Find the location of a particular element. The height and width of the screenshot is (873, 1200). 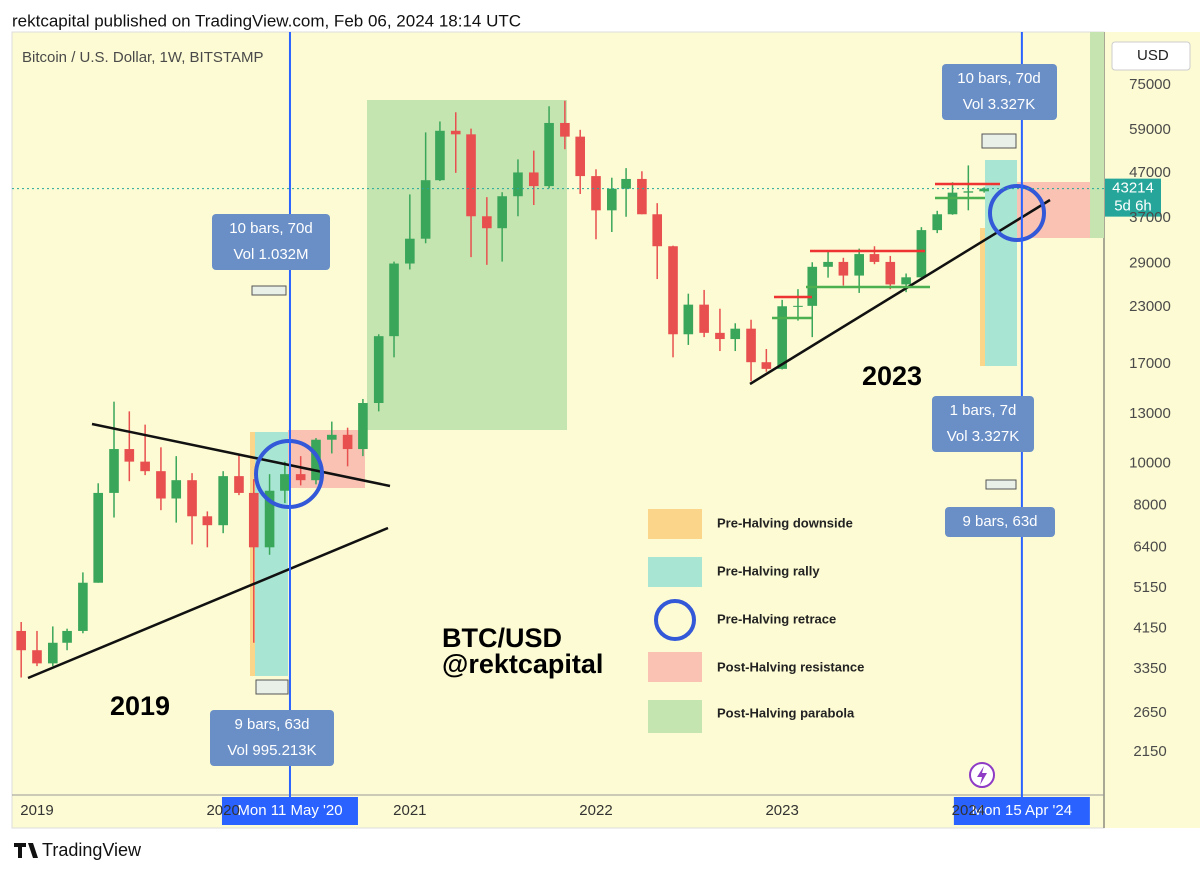

x-tick-label: 2019 is located at coordinates (36, 810).